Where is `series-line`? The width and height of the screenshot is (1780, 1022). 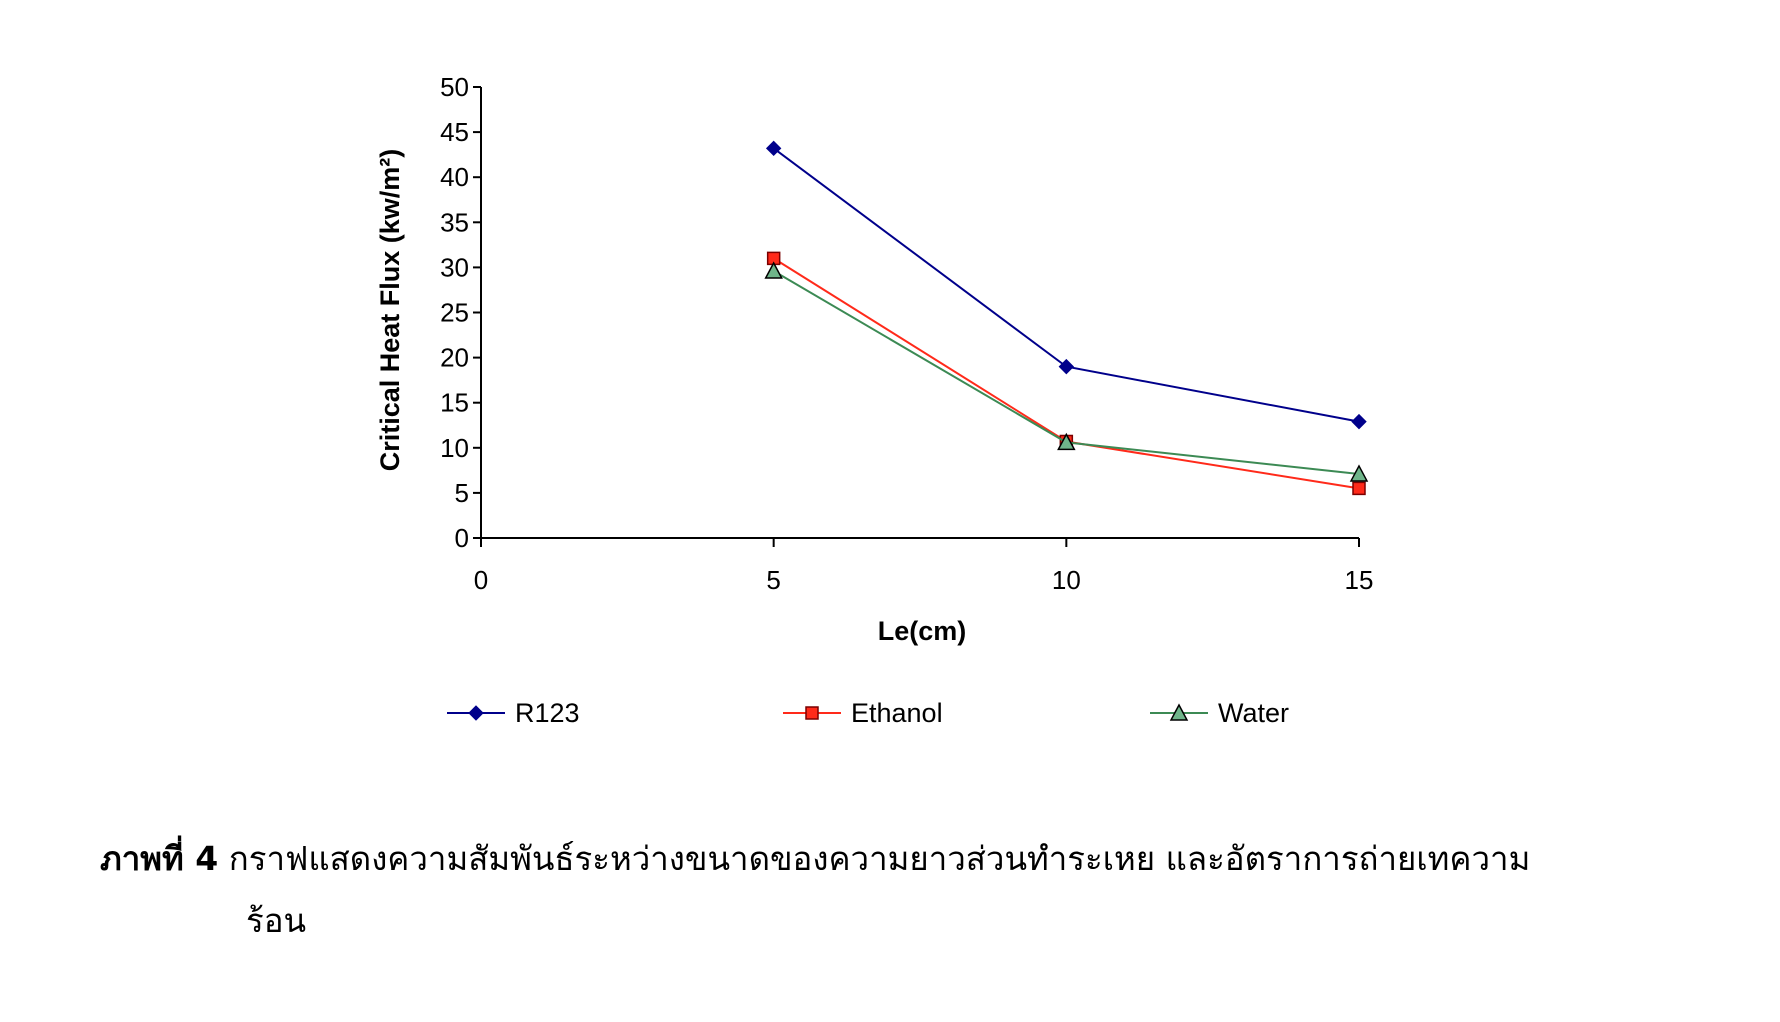
series-line is located at coordinates (1066, 285).